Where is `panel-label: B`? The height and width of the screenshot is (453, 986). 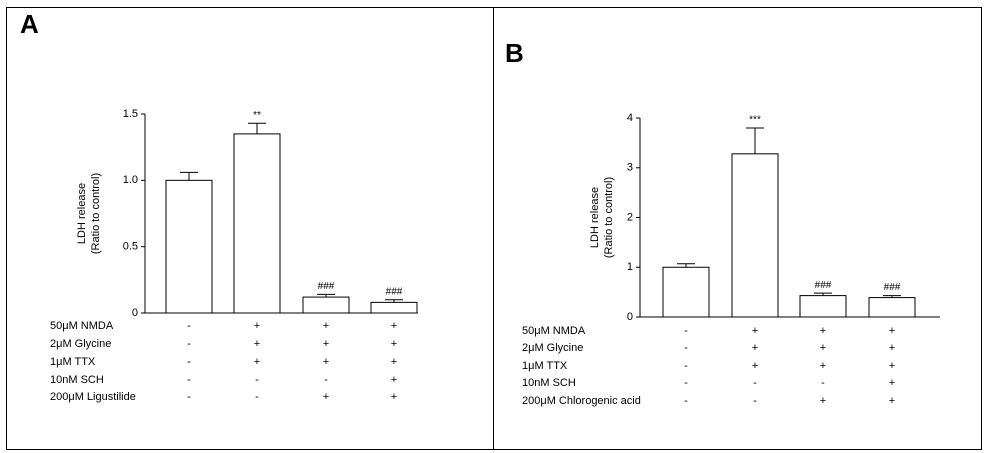 panel-label: B is located at coordinates (514, 53).